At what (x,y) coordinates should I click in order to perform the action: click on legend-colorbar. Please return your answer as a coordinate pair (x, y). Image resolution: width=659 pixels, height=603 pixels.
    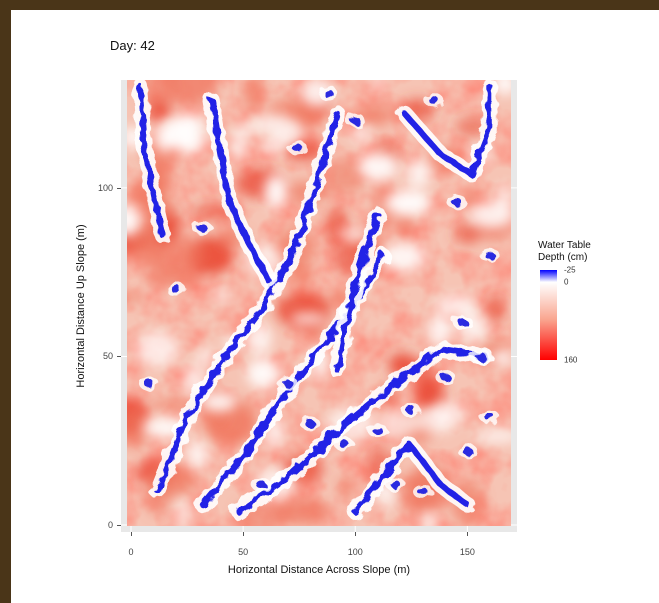
    Looking at the image, I should click on (548, 315).